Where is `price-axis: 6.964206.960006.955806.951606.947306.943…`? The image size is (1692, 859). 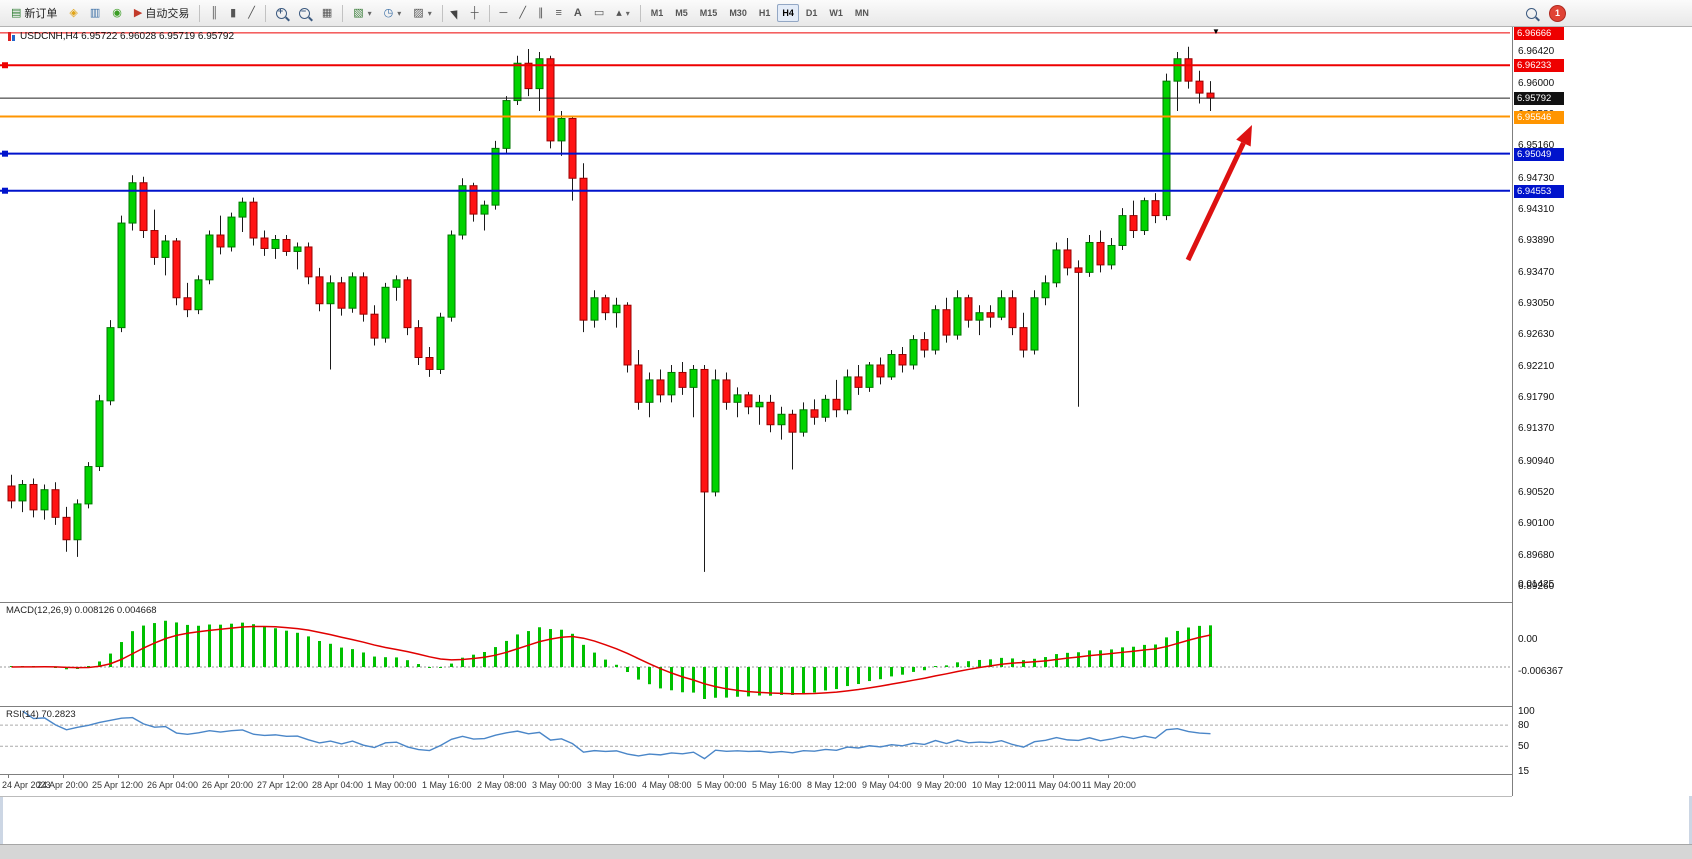
price-axis: 6.964206.960006.955806.951606.947306.943… is located at coordinates (1602, 411).